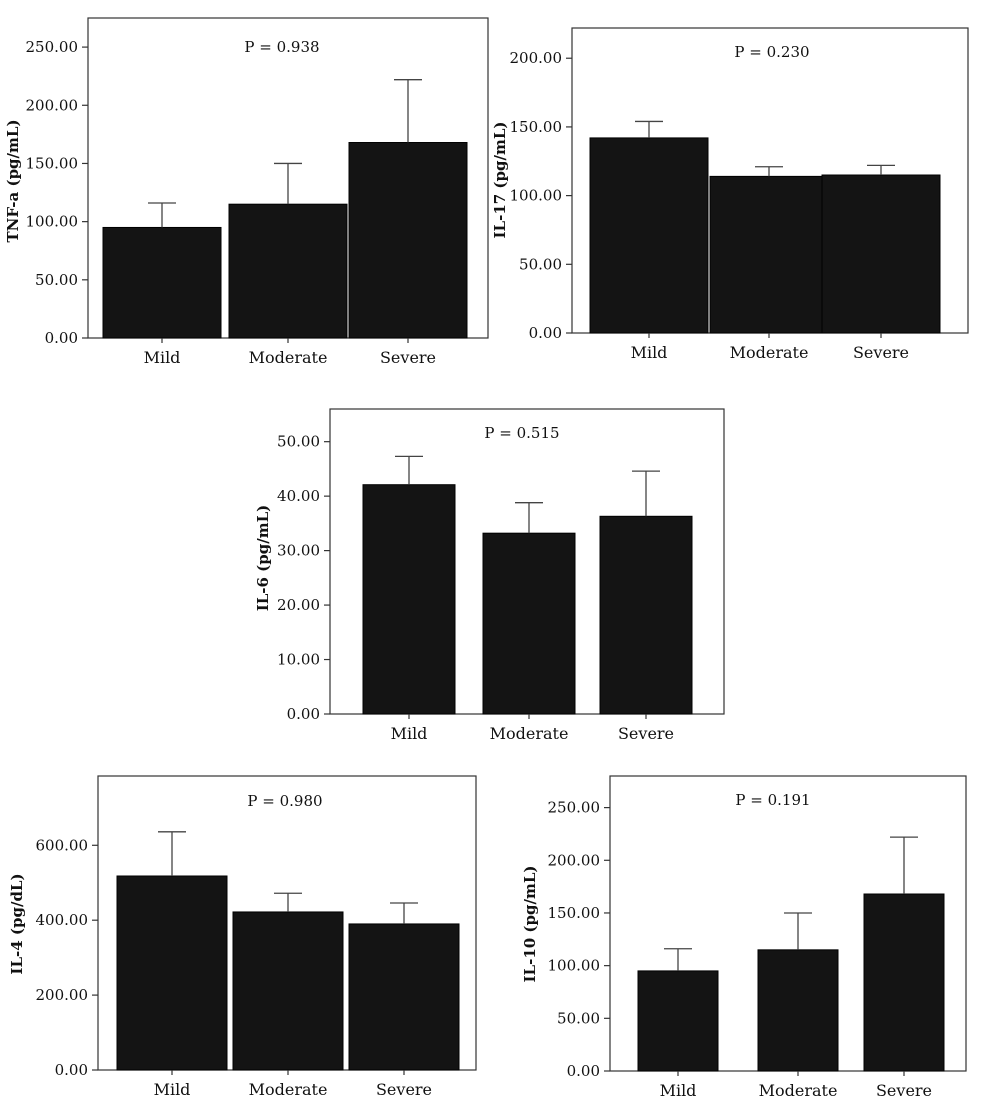  What do you see at coordinates (298, 551) in the screenshot?
I see `y-tick-label: 30.00` at bounding box center [298, 551].